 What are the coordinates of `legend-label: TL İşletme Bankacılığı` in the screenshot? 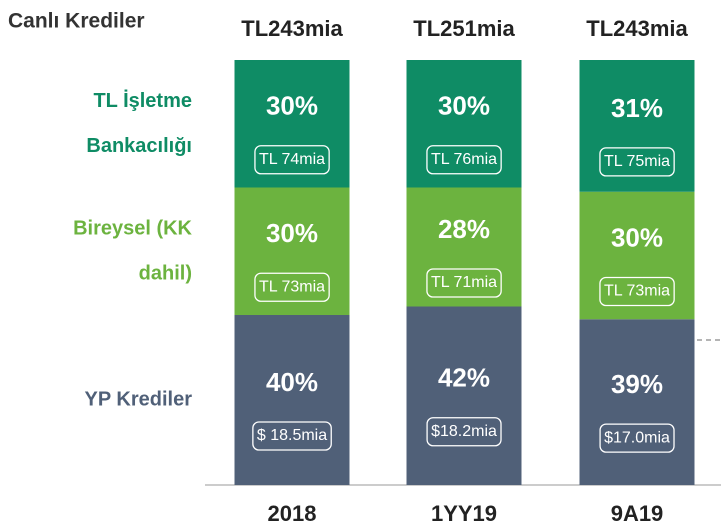 It's located at (139, 123).